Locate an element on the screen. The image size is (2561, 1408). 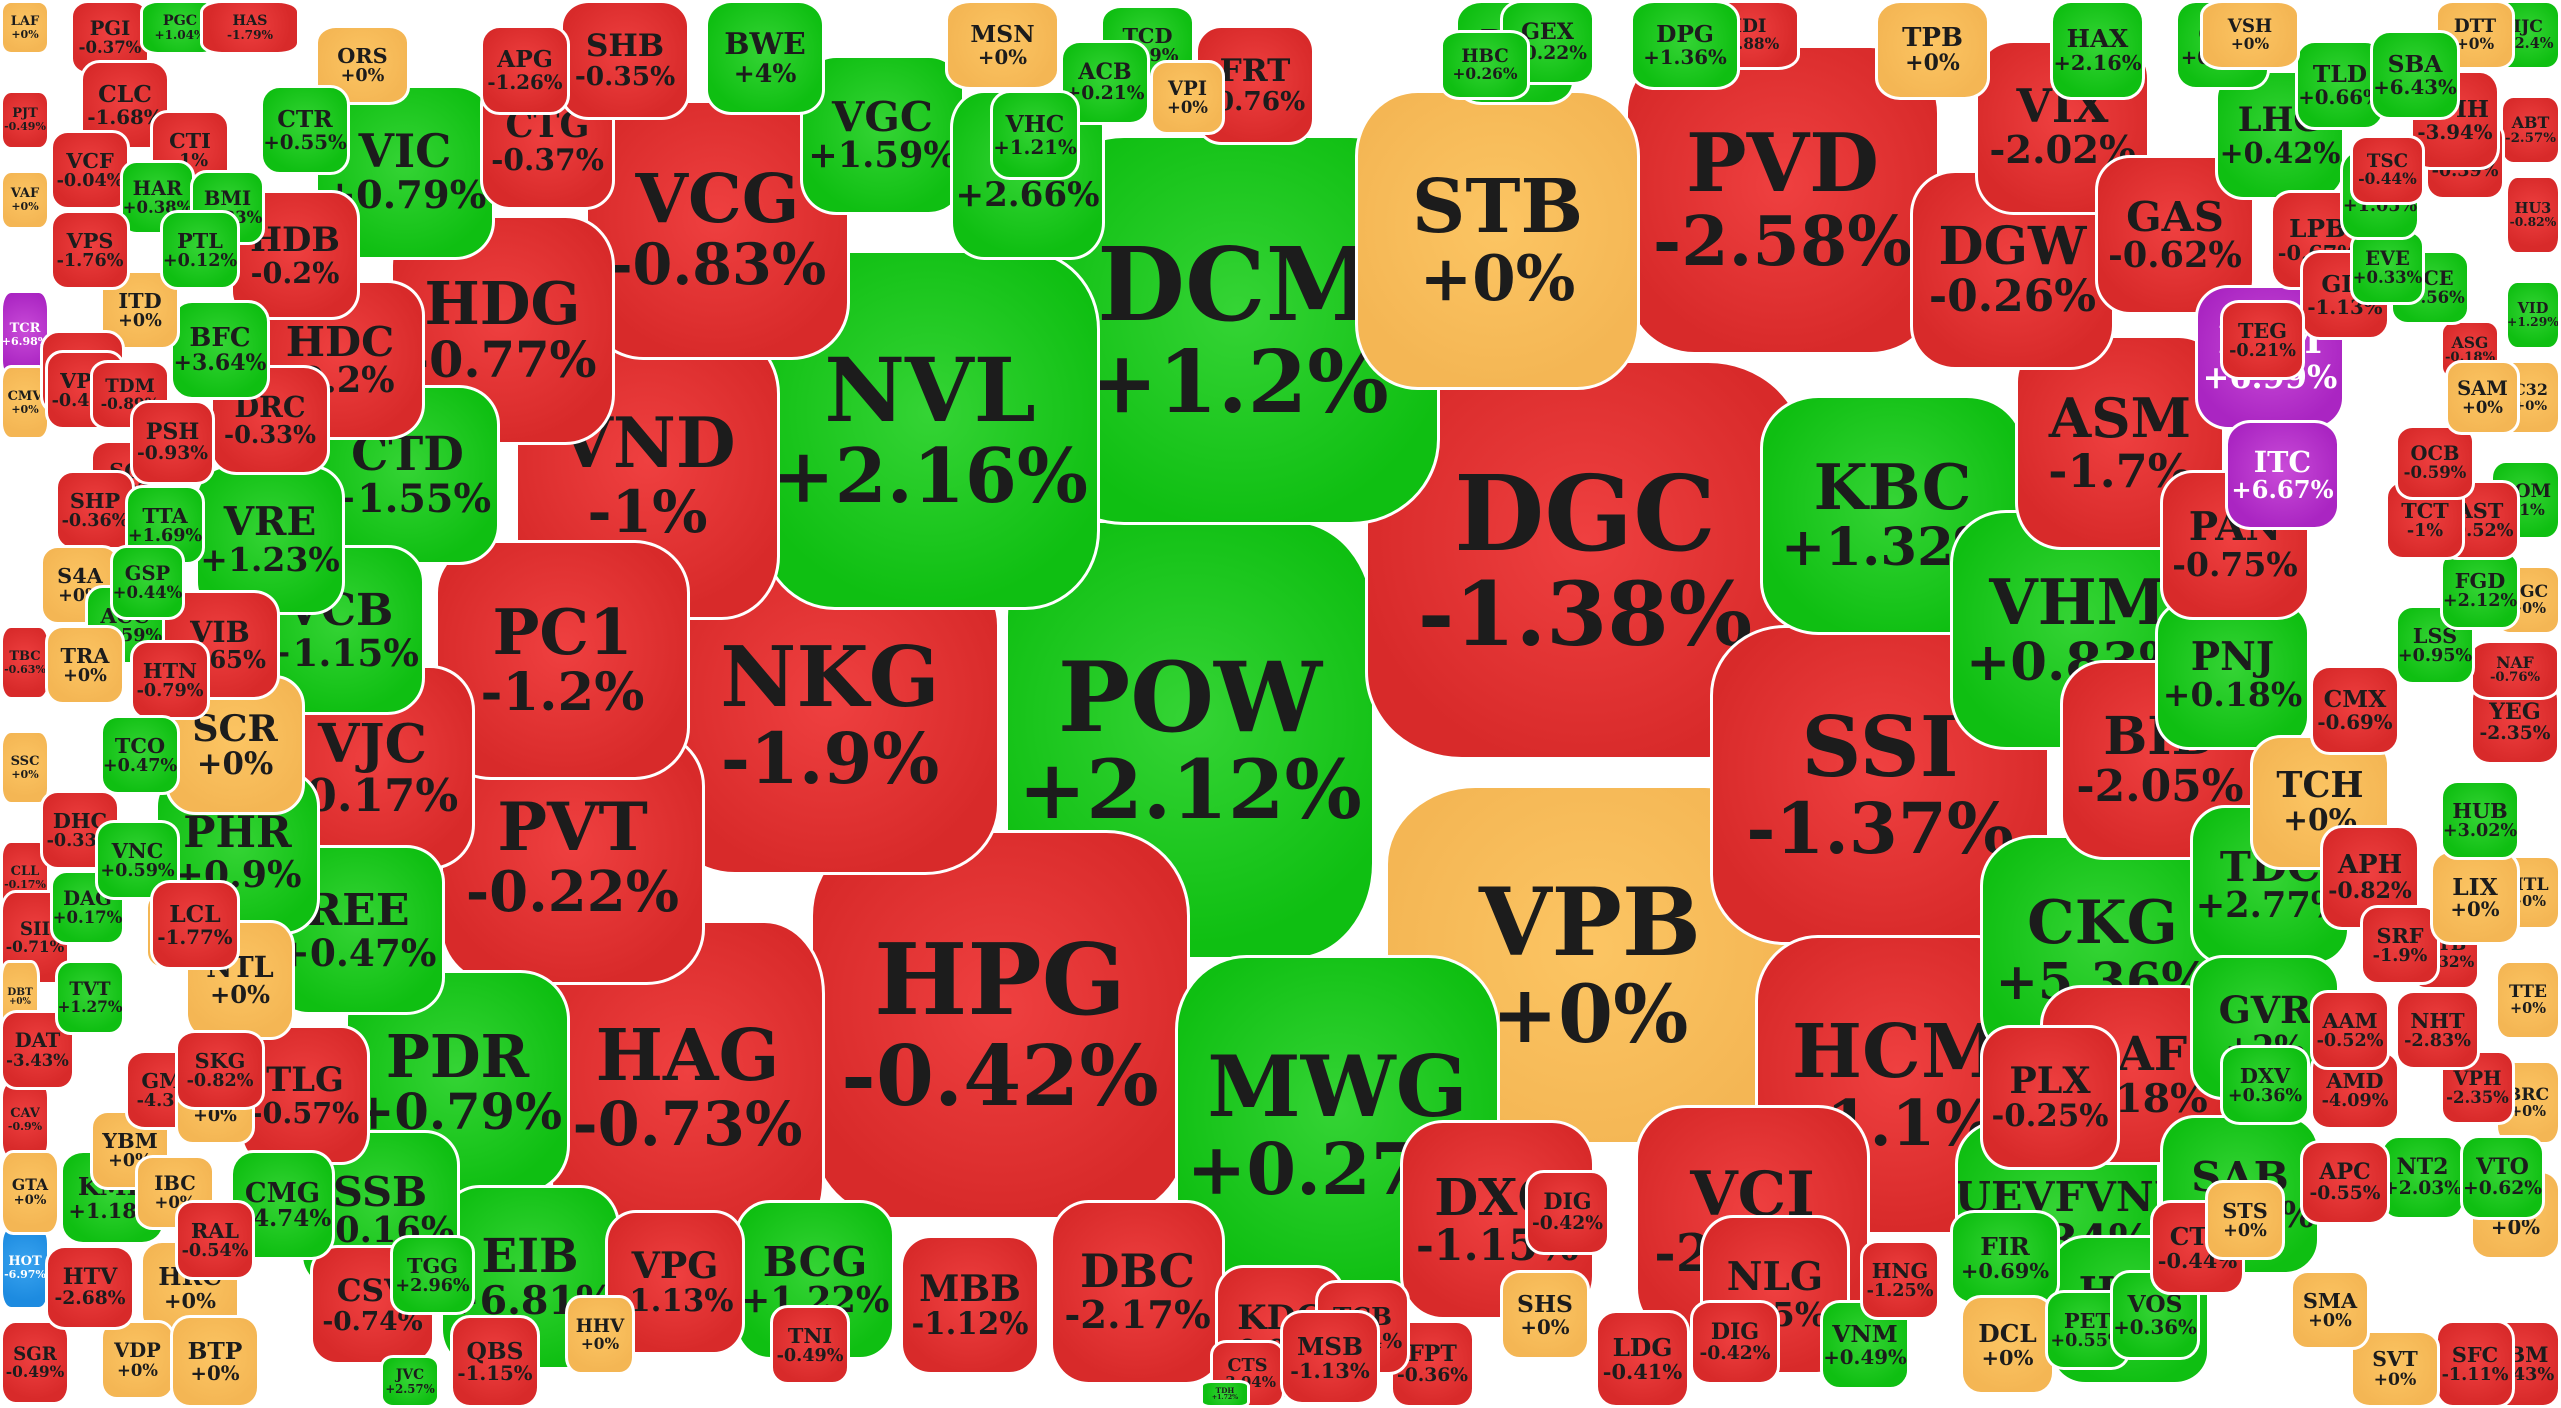
ticker-cell-plx: PLX -0.25% is located at coordinates (2050, 1097).